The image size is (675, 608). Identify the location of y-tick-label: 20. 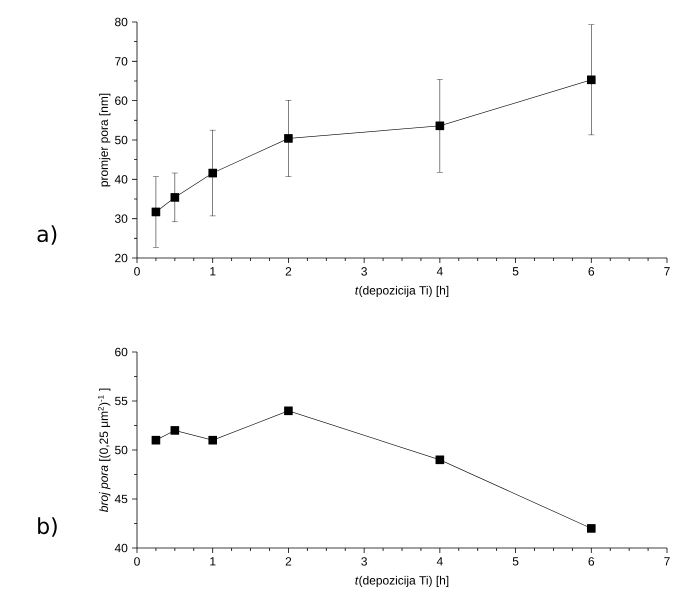
(121, 258).